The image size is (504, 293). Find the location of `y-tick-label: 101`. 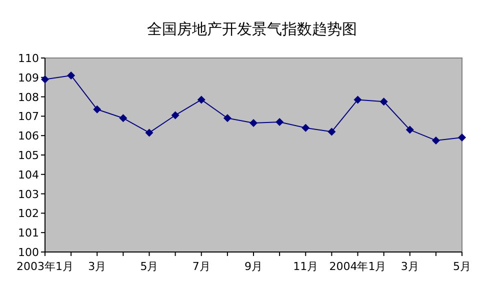

y-tick-label: 101 is located at coordinates (28, 233).